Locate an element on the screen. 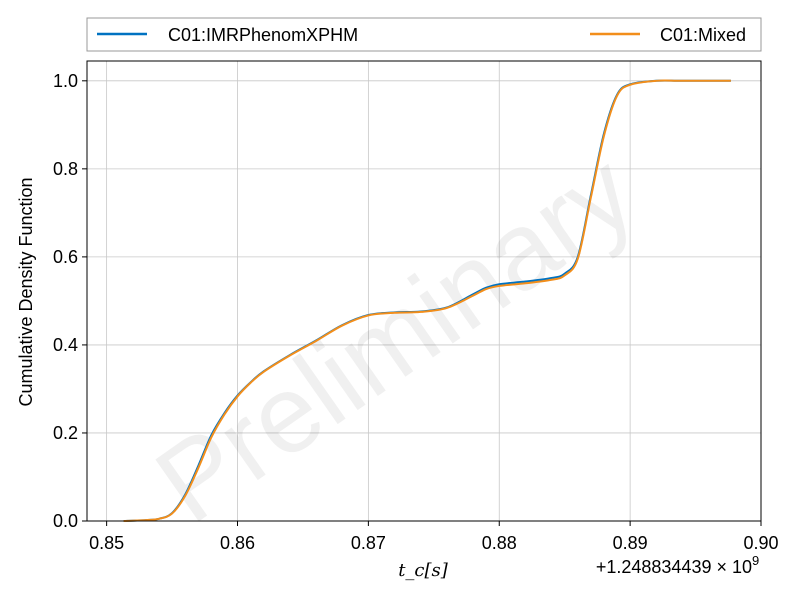 The width and height of the screenshot is (800, 600). legend-label-imrphenomxphm: C01:IMRPhenomXPHM is located at coordinates (263, 35).